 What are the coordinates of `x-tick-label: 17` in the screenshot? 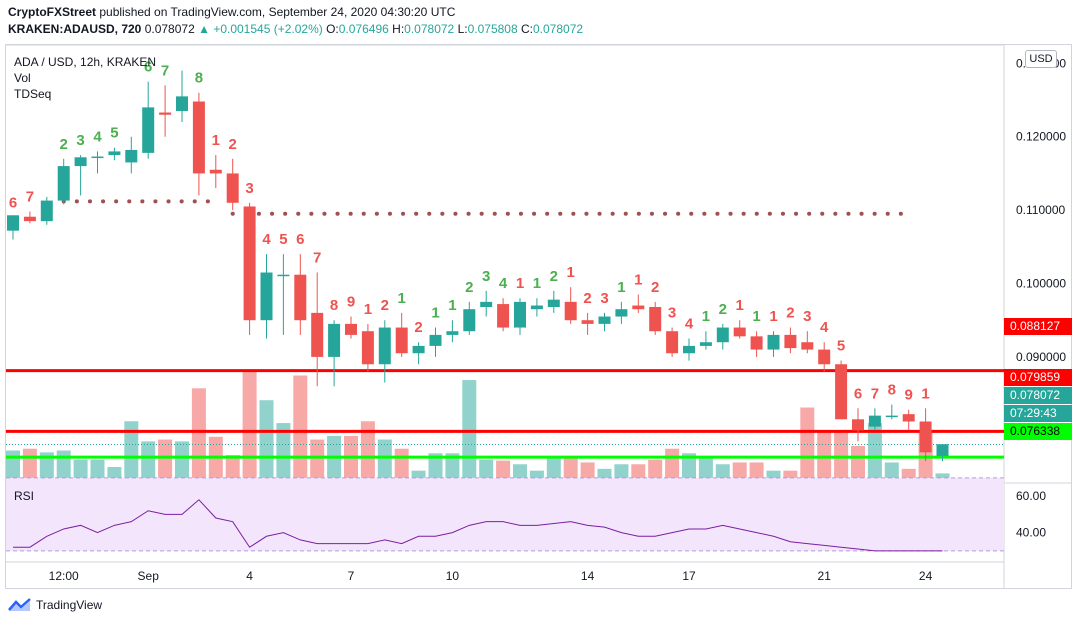 It's located at (689, 576).